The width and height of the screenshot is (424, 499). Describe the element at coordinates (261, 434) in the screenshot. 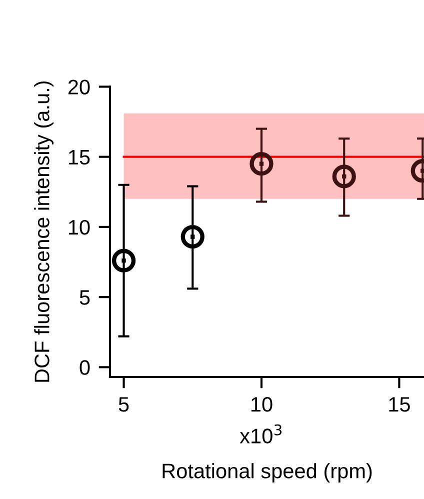

I see `text: x10$^{3}$` at that location.